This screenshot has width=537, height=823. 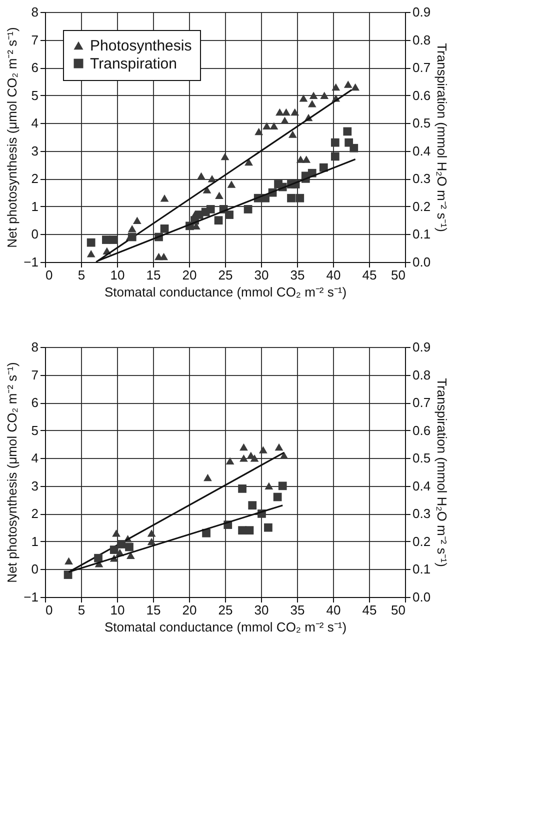 I want to click on legend-label: Photosynthesis, so click(x=141, y=46).